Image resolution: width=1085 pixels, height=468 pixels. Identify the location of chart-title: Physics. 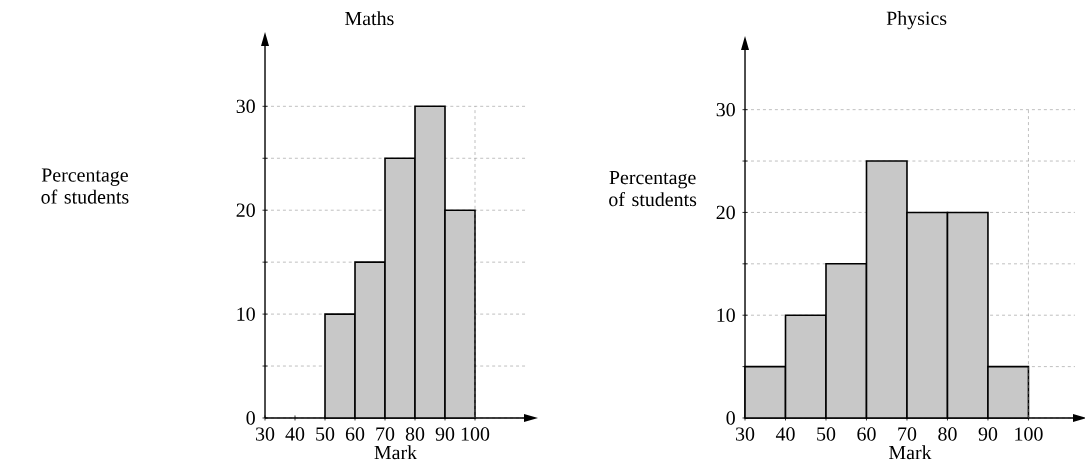
(916, 20).